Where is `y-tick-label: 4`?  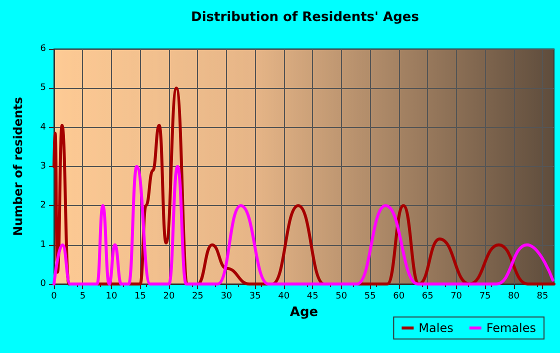
y-tick-label: 4 is located at coordinates (43, 127).